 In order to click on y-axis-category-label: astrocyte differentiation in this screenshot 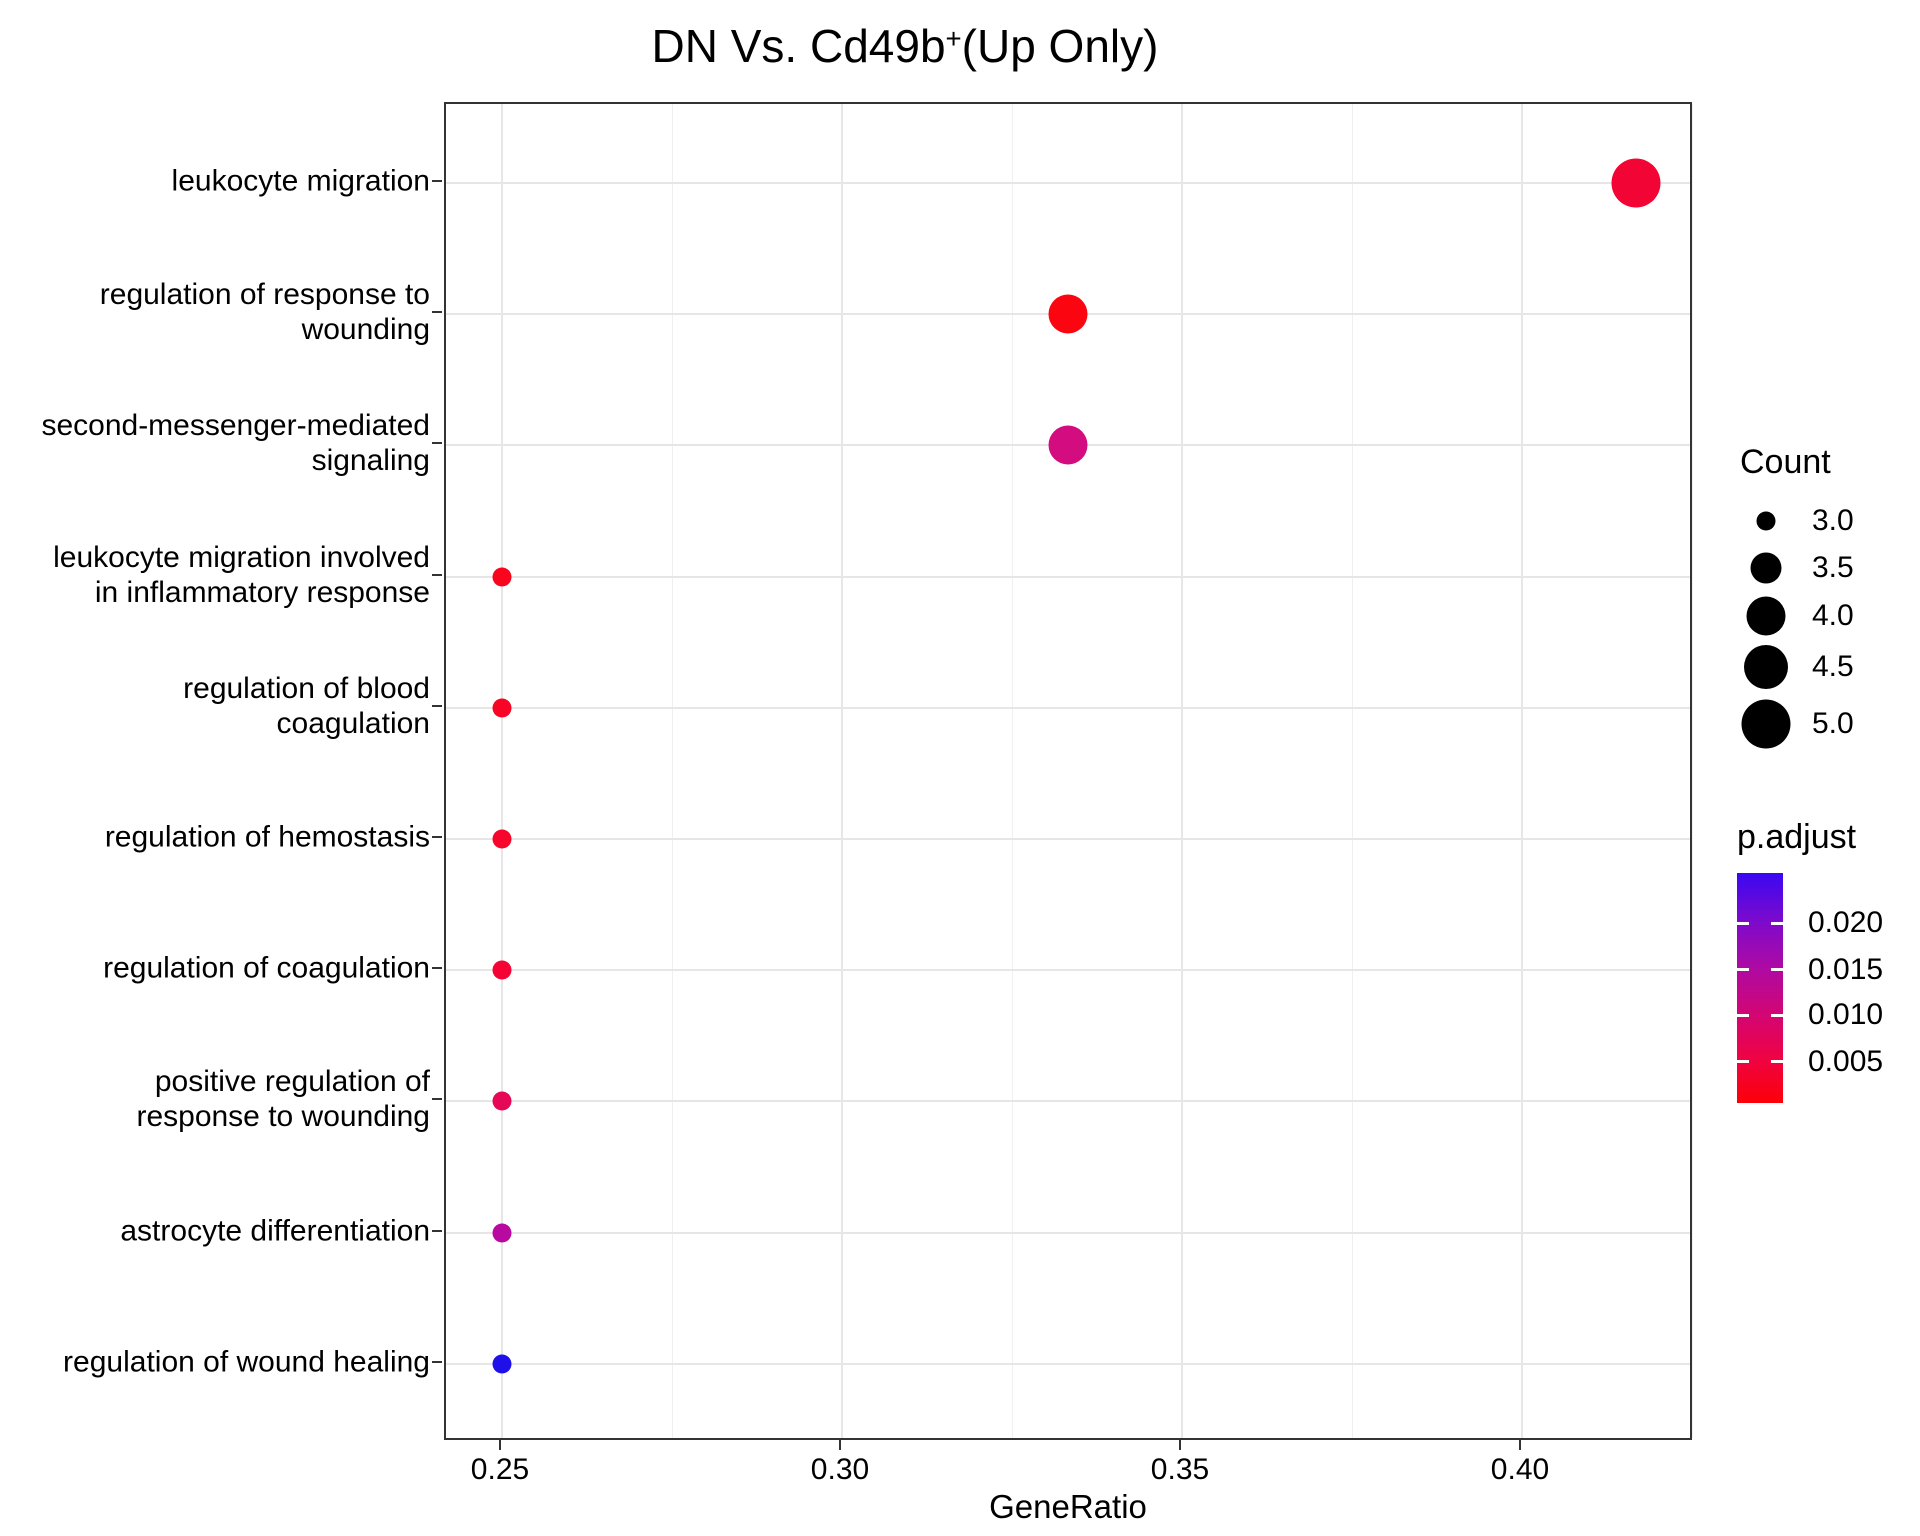, I will do `click(220, 1230)`.